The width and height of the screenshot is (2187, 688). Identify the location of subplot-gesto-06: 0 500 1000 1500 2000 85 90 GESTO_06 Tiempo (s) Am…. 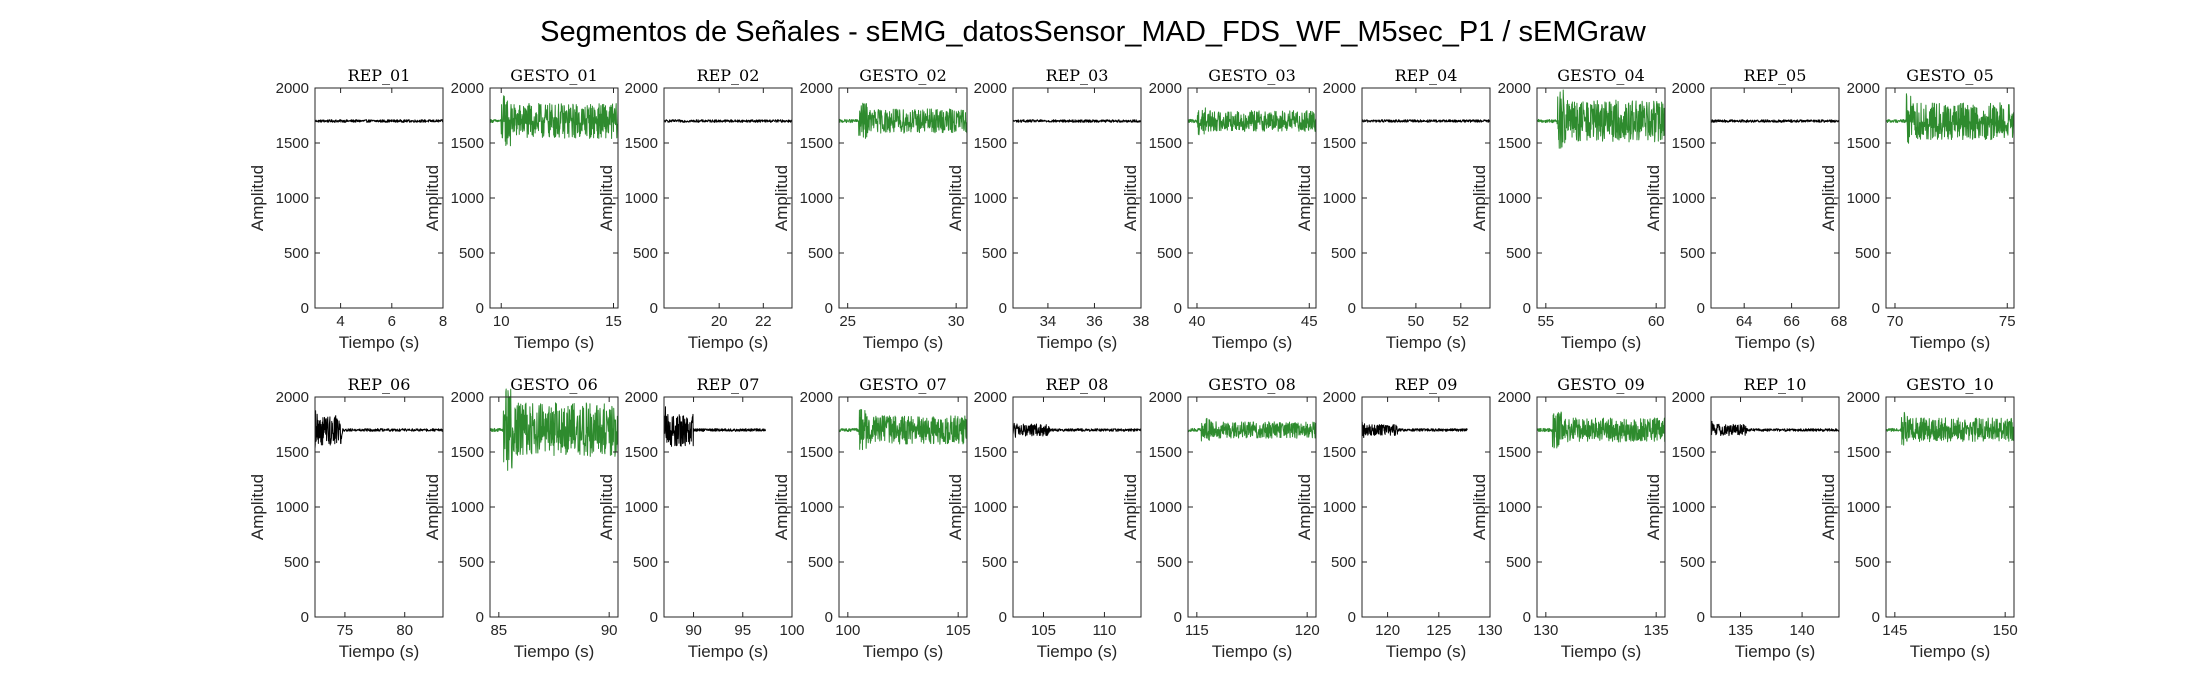
(521, 518).